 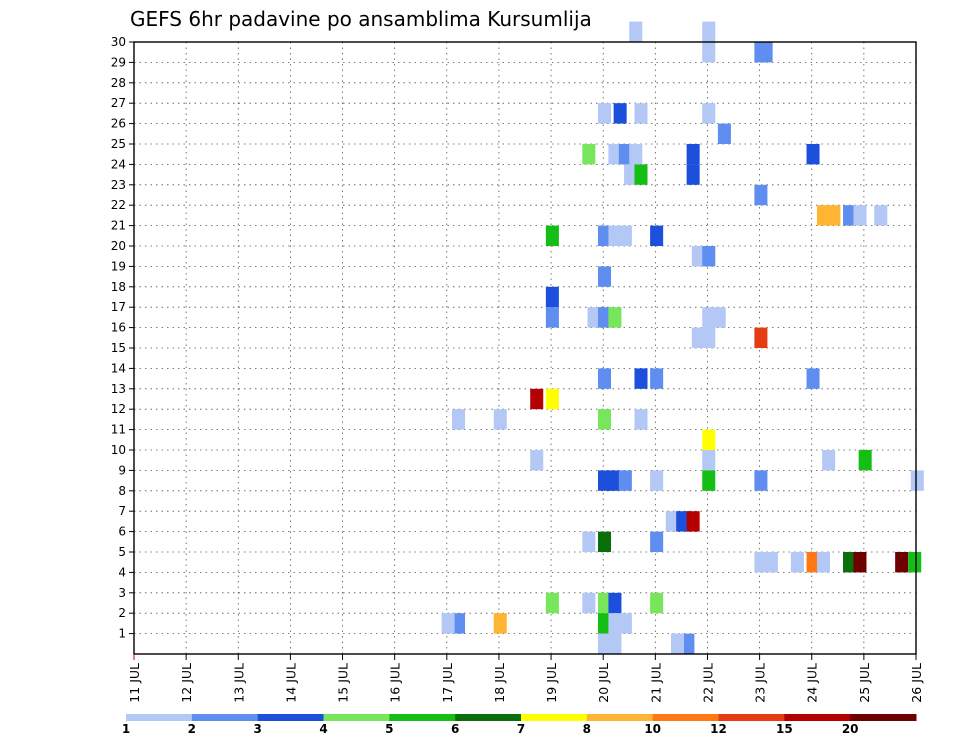 What do you see at coordinates (122, 532) in the screenshot?
I see `y-tick-label: 6` at bounding box center [122, 532].